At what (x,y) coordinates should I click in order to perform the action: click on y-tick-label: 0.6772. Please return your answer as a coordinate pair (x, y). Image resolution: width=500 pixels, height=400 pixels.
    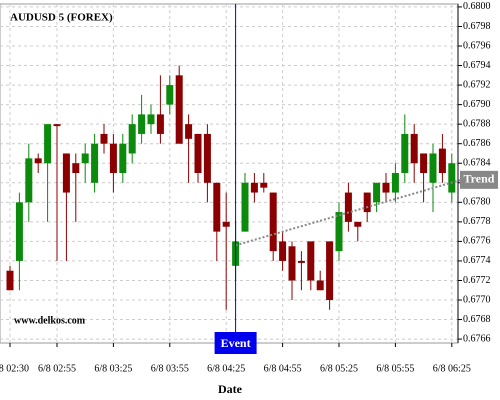
    Looking at the image, I should click on (477, 280).